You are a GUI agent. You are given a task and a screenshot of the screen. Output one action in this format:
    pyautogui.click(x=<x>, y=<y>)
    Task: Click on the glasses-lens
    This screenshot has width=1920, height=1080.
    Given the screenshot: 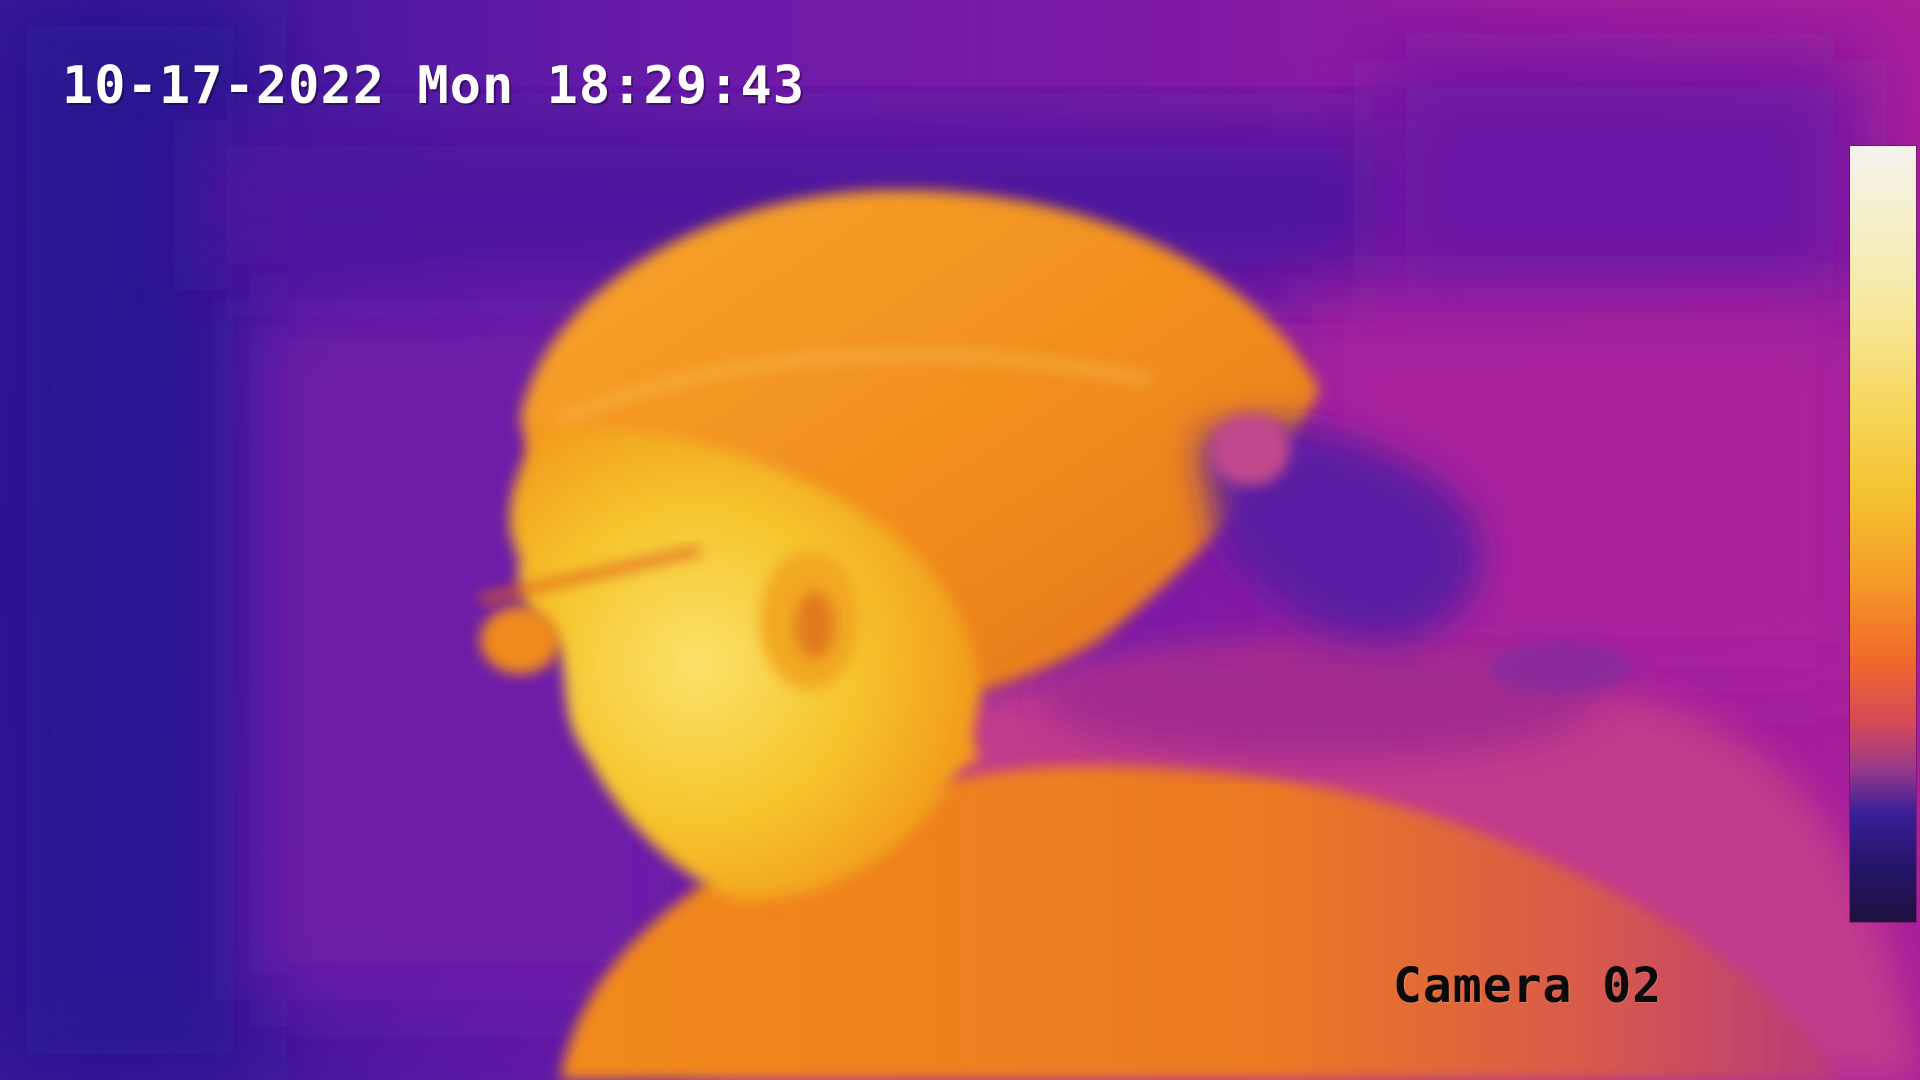 What is the action you would take?
    pyautogui.click(x=520, y=640)
    